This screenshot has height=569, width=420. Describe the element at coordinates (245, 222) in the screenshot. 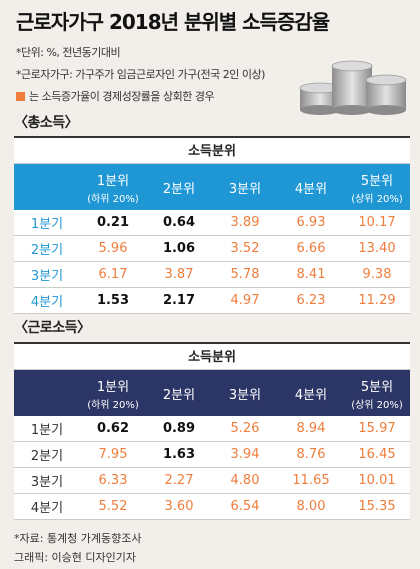

I see `value-cell: 3.89` at that location.